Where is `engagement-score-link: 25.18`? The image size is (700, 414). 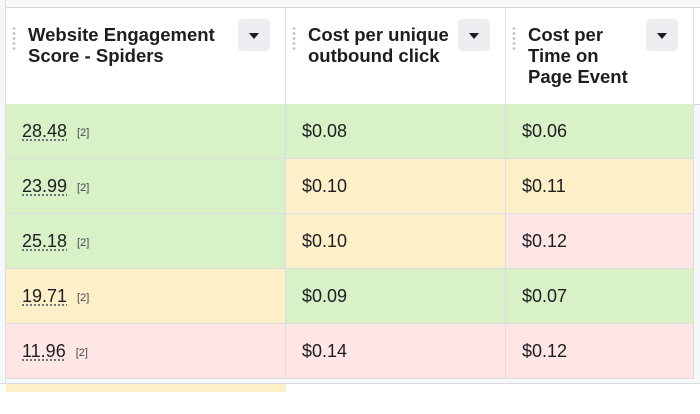
engagement-score-link: 25.18 is located at coordinates (45, 241).